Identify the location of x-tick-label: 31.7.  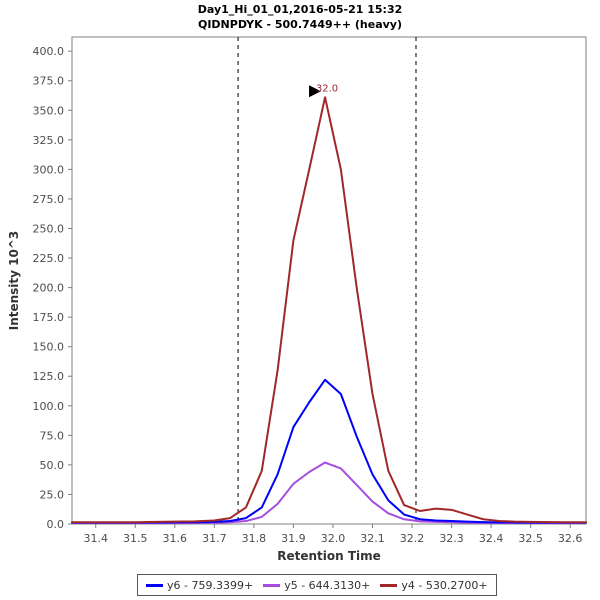
(214, 538).